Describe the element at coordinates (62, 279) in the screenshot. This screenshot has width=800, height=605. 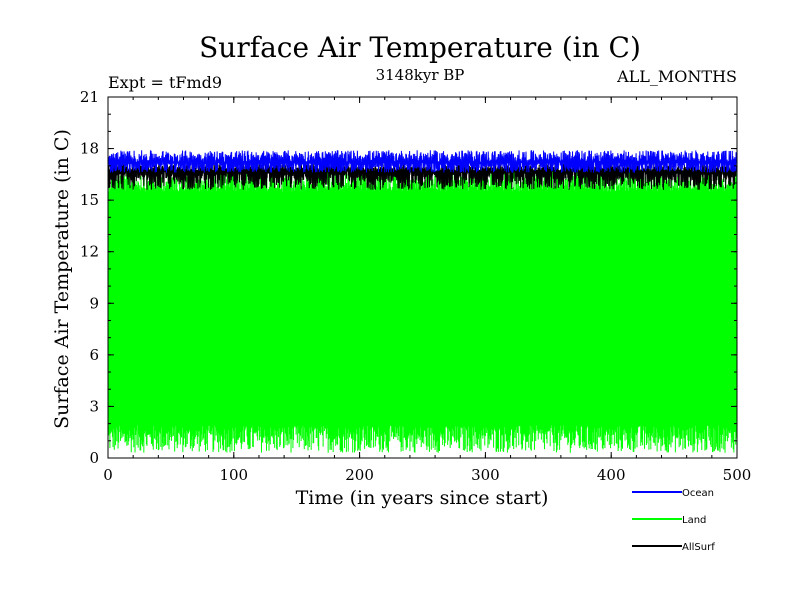
I see `y-axis-label: Surface Air Temperature (in C)` at that location.